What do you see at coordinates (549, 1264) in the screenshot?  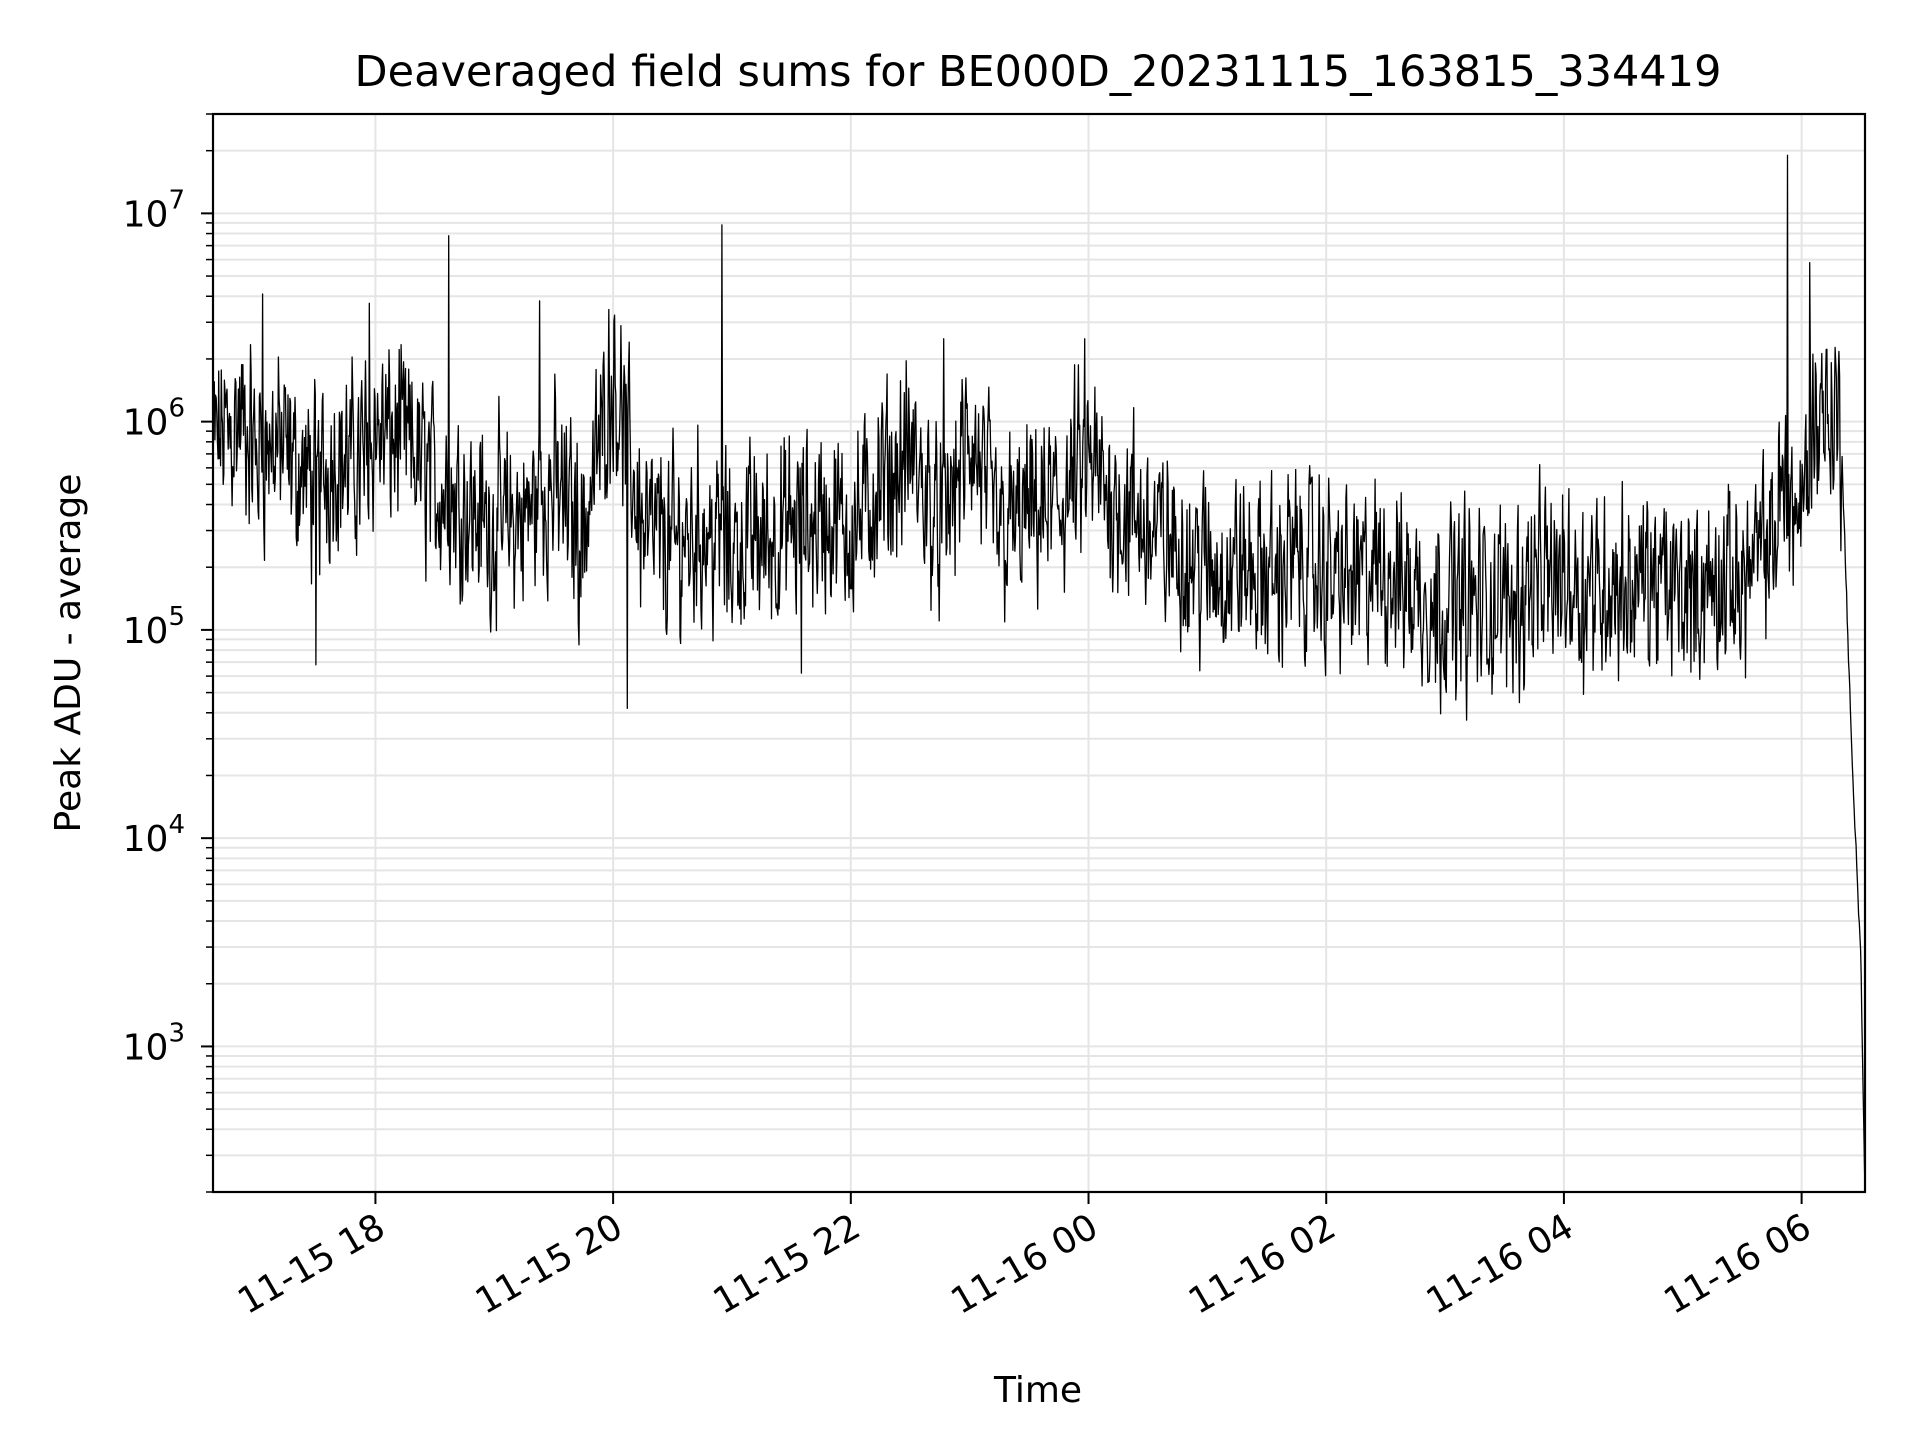 I see `x-tick-label: 11-15 20` at bounding box center [549, 1264].